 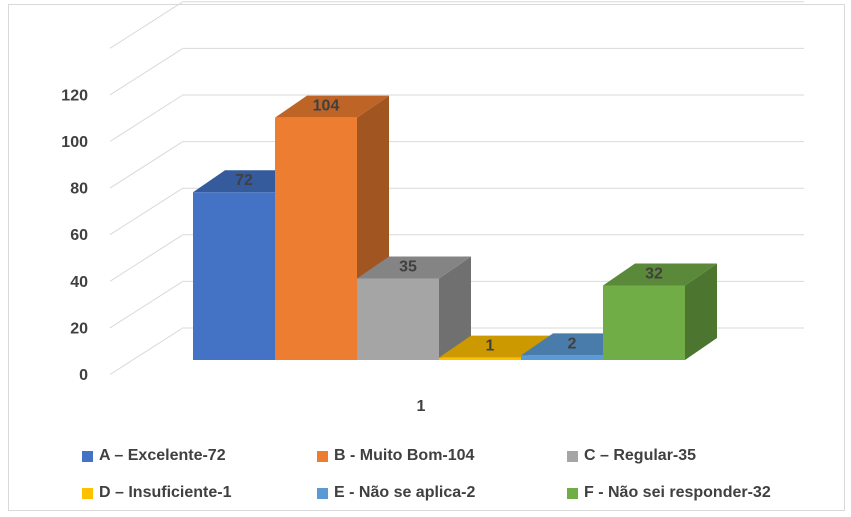 I want to click on y-tick-label: 60, so click(x=79, y=235).